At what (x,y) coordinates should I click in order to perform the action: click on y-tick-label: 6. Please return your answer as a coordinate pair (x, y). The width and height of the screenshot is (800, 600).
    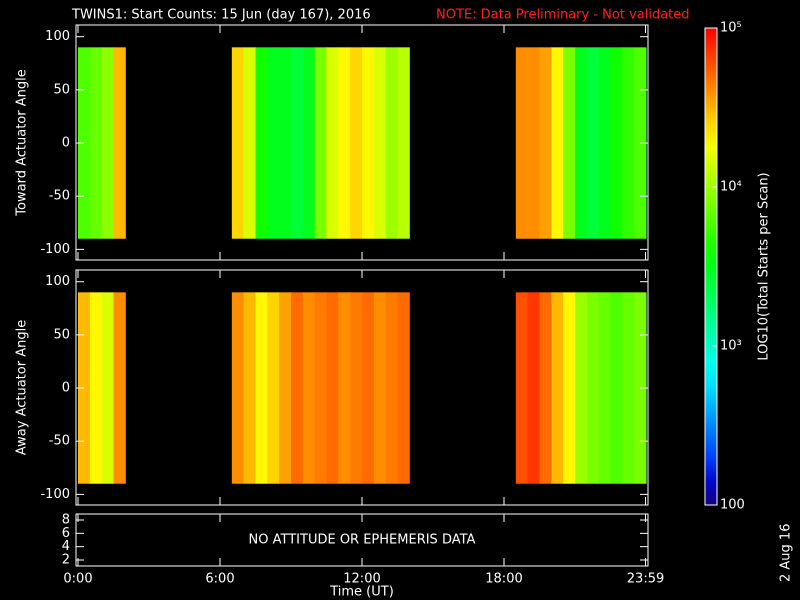
    Looking at the image, I should click on (66, 533).